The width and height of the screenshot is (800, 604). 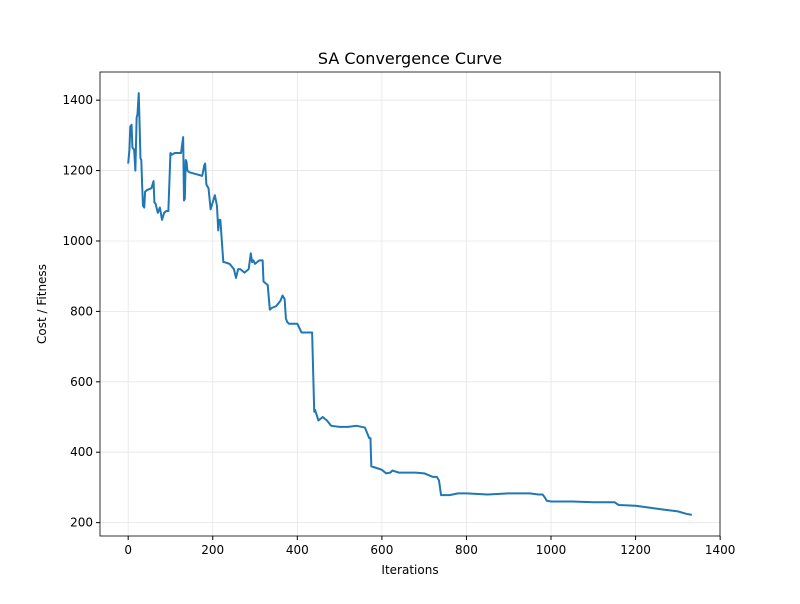 What do you see at coordinates (466, 550) in the screenshot?
I see `x-tick-label: 800` at bounding box center [466, 550].